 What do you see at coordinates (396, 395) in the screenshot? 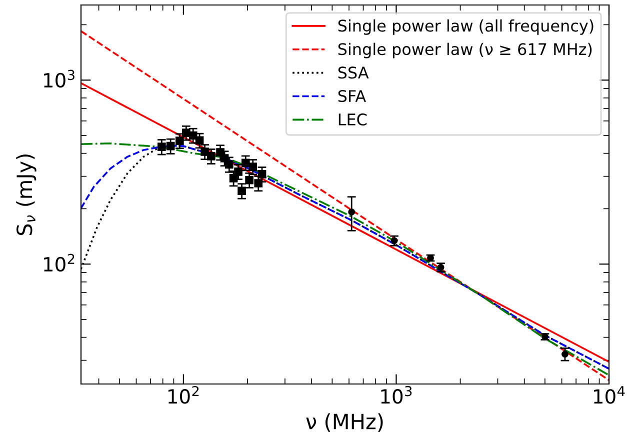
I see `x-tick-label: 10$^{3}$` at bounding box center [396, 395].